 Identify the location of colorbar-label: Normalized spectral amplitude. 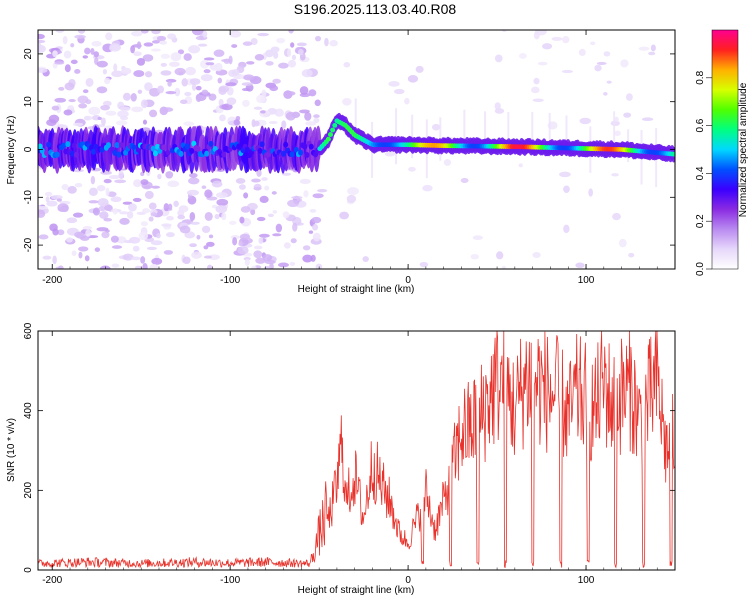
(743, 149).